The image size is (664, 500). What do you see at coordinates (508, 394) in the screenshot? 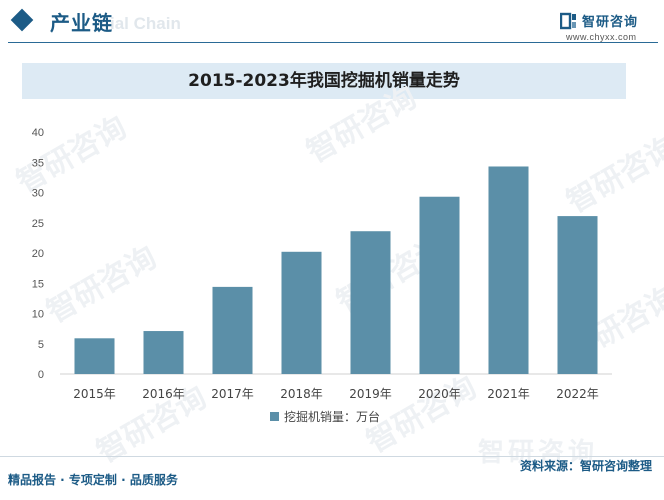
I see `x-tick-label: 2021年` at bounding box center [508, 394].